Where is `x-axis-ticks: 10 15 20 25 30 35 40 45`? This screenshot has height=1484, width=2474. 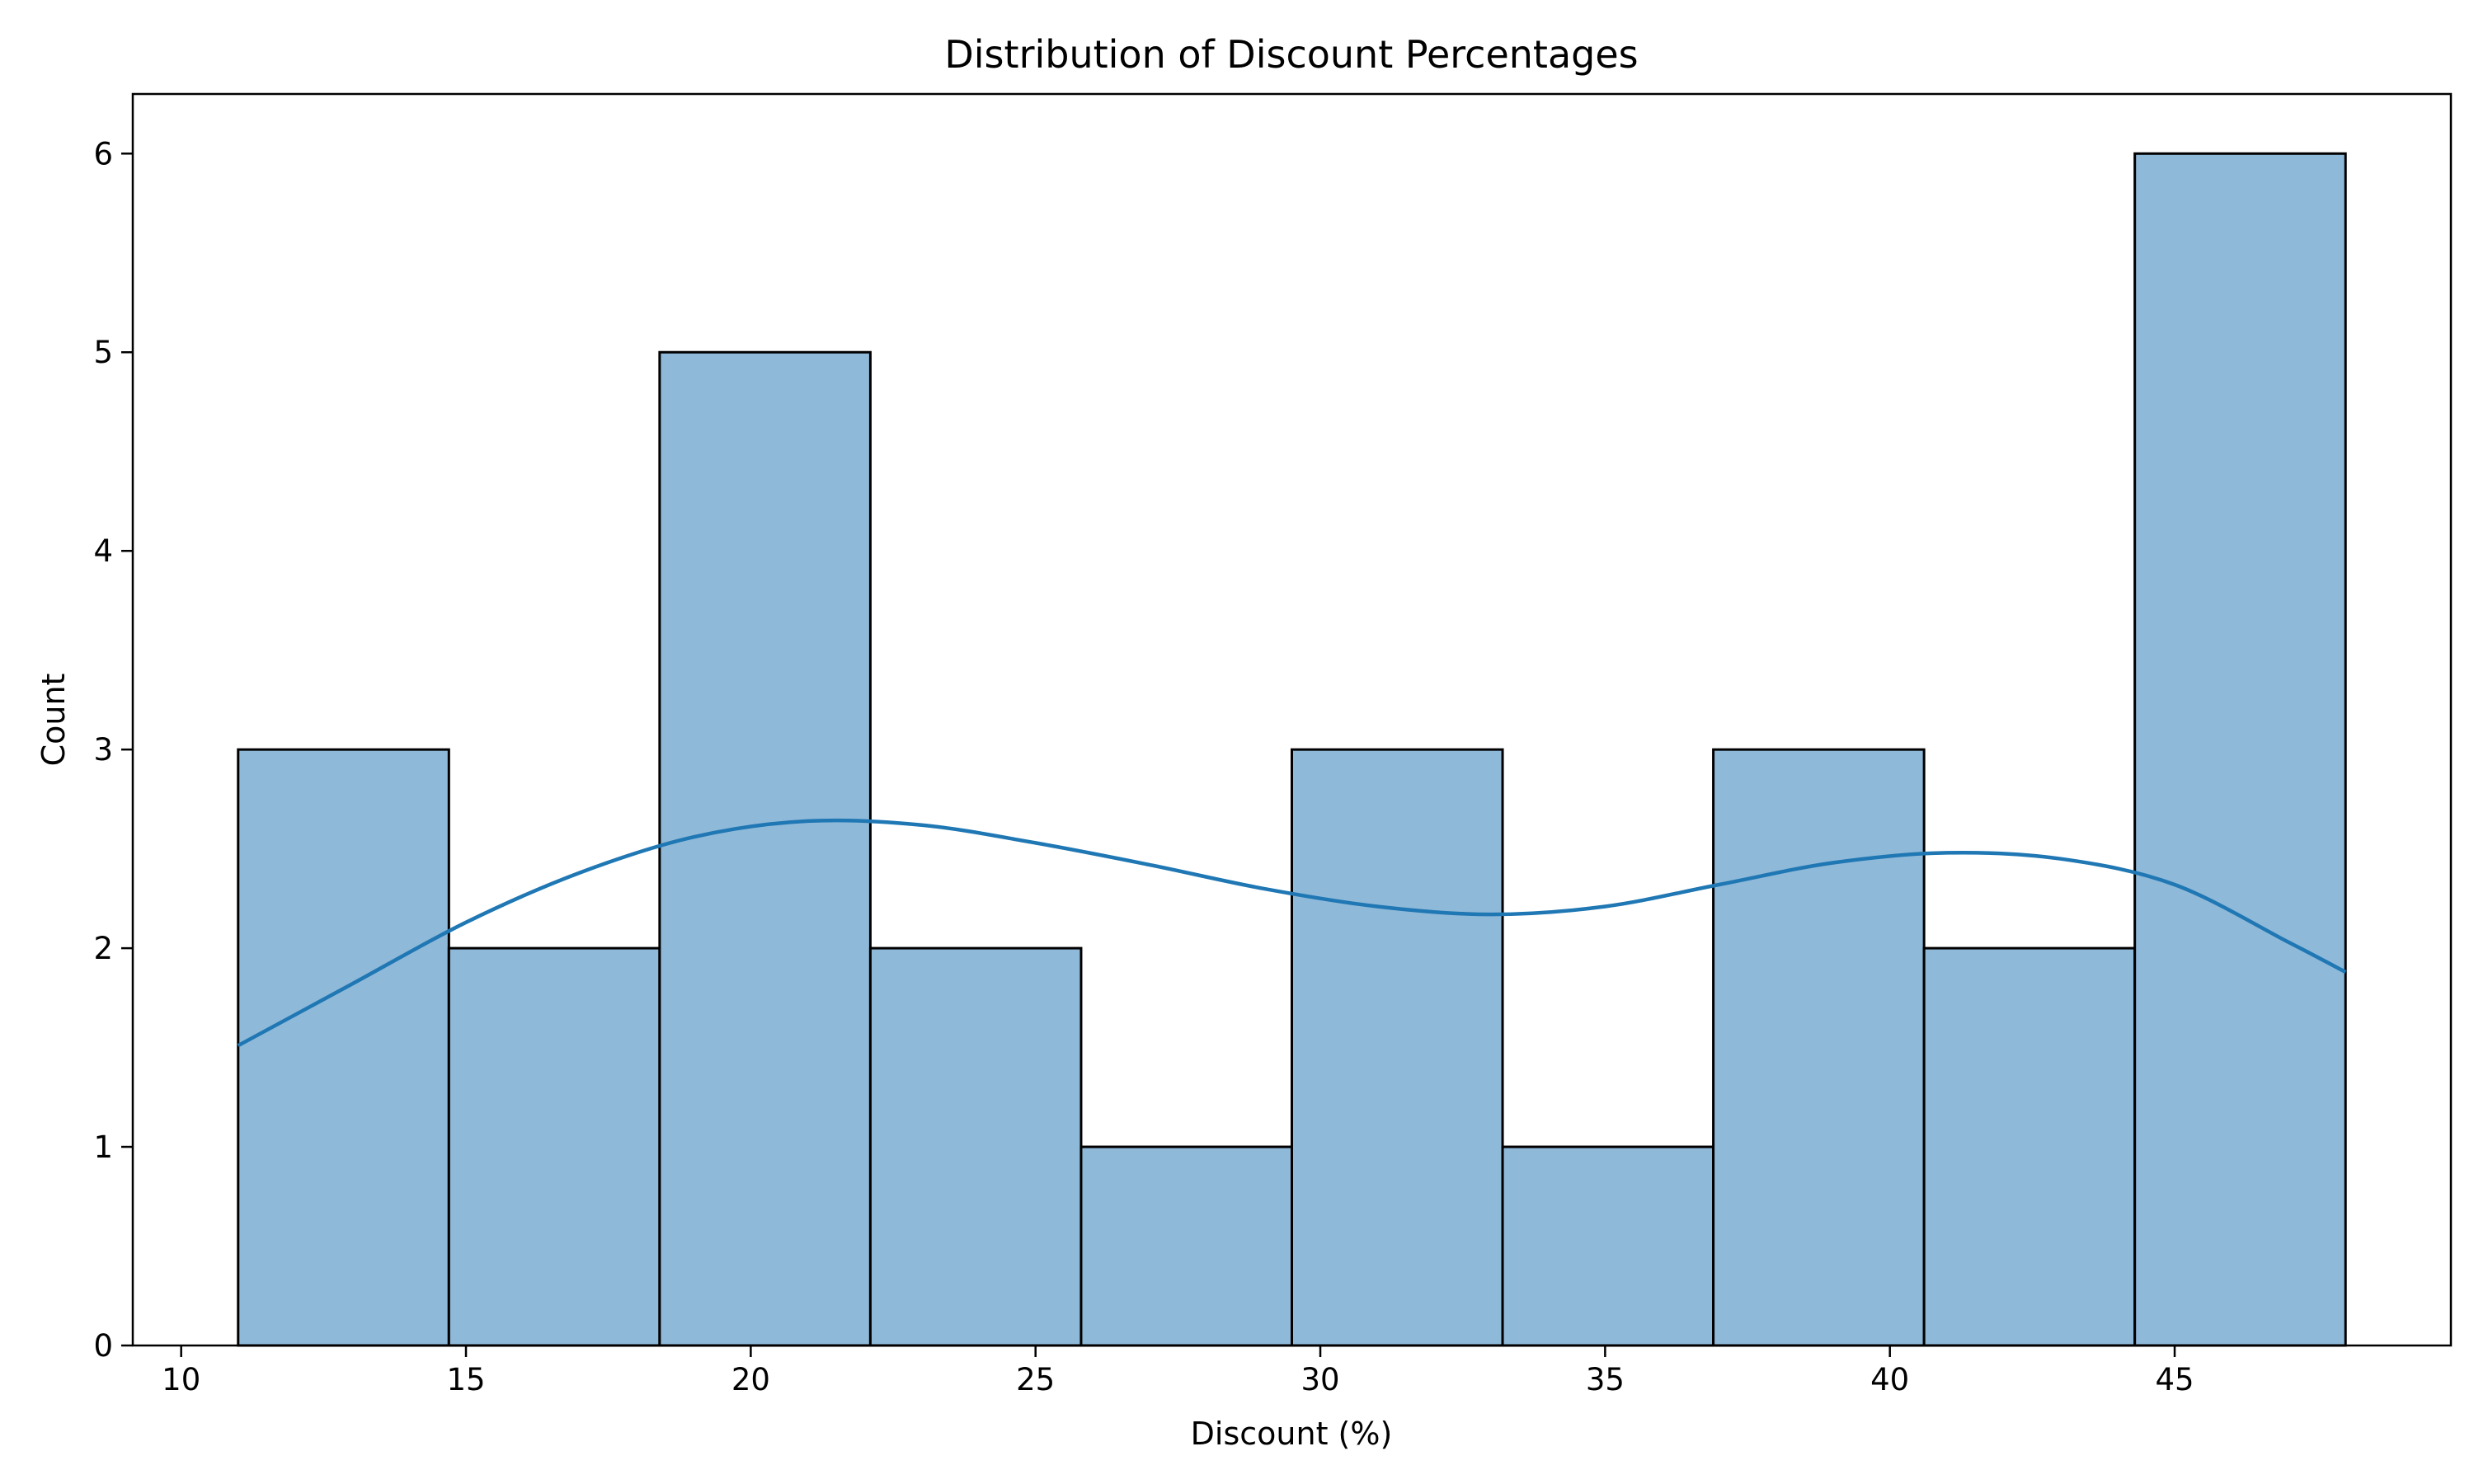 x-axis-ticks: 10 15 20 25 30 35 40 45 is located at coordinates (1178, 1371).